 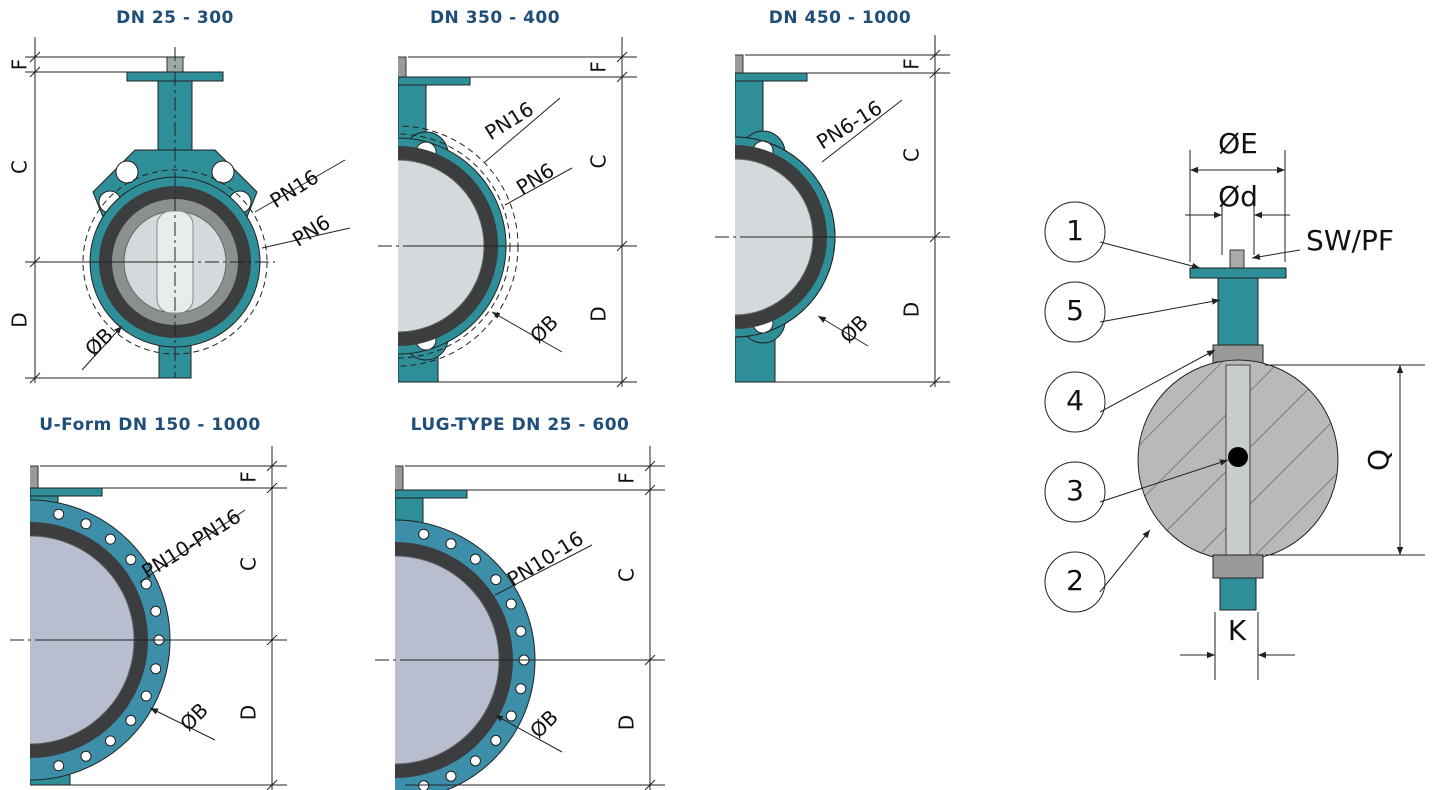 What do you see at coordinates (1238, 594) in the screenshot?
I see `neck-bottom` at bounding box center [1238, 594].